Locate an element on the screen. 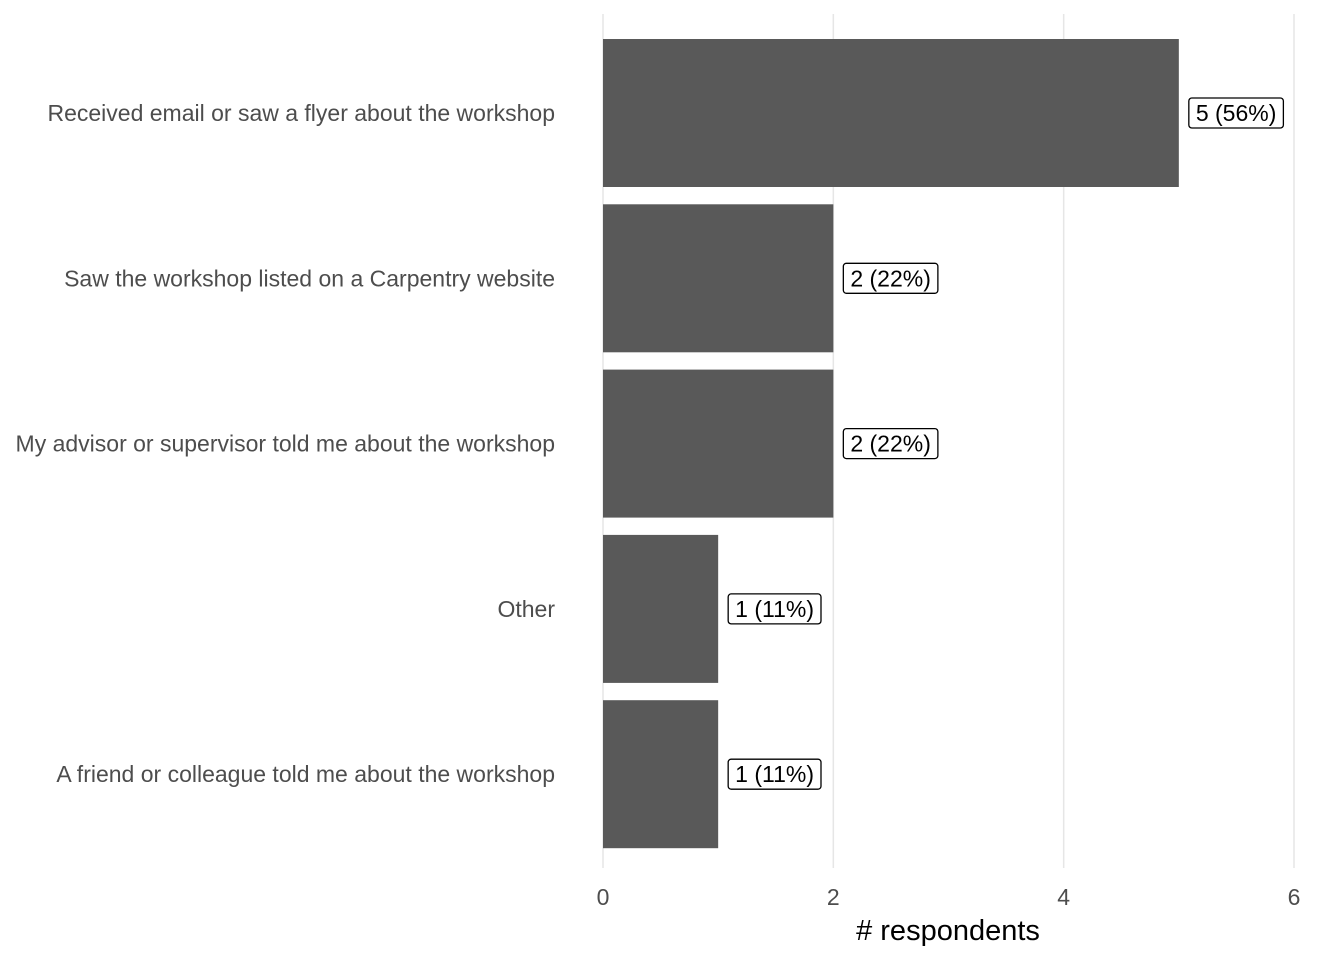  data-label: 5 (56%) is located at coordinates (1236, 113).